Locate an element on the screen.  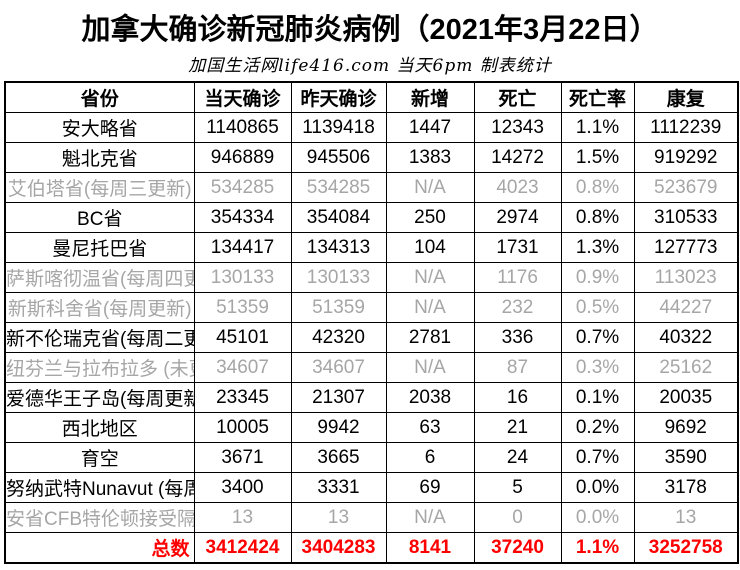
value-cell: 1139418 is located at coordinates (338, 127).